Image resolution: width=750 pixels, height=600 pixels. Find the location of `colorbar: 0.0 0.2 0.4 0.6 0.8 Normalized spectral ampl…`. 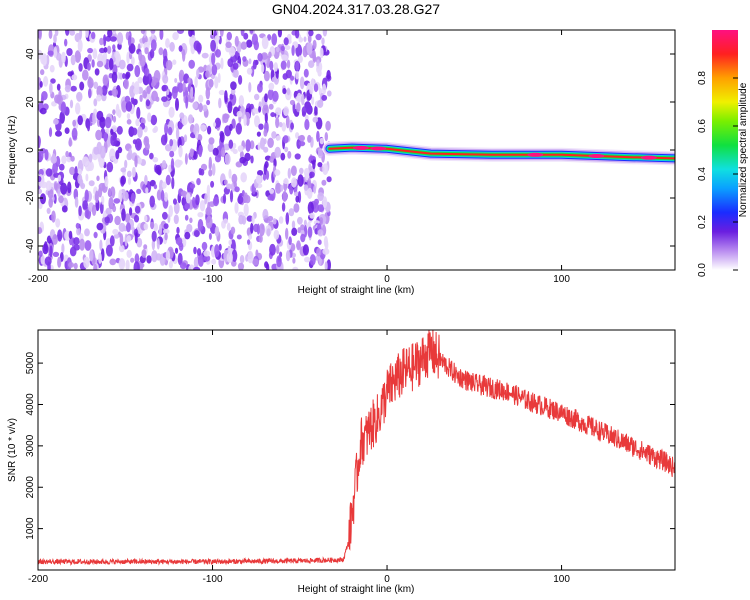

colorbar: 0.0 0.2 0.4 0.6 0.8 Normalized spectral ampl… is located at coordinates (723, 153).